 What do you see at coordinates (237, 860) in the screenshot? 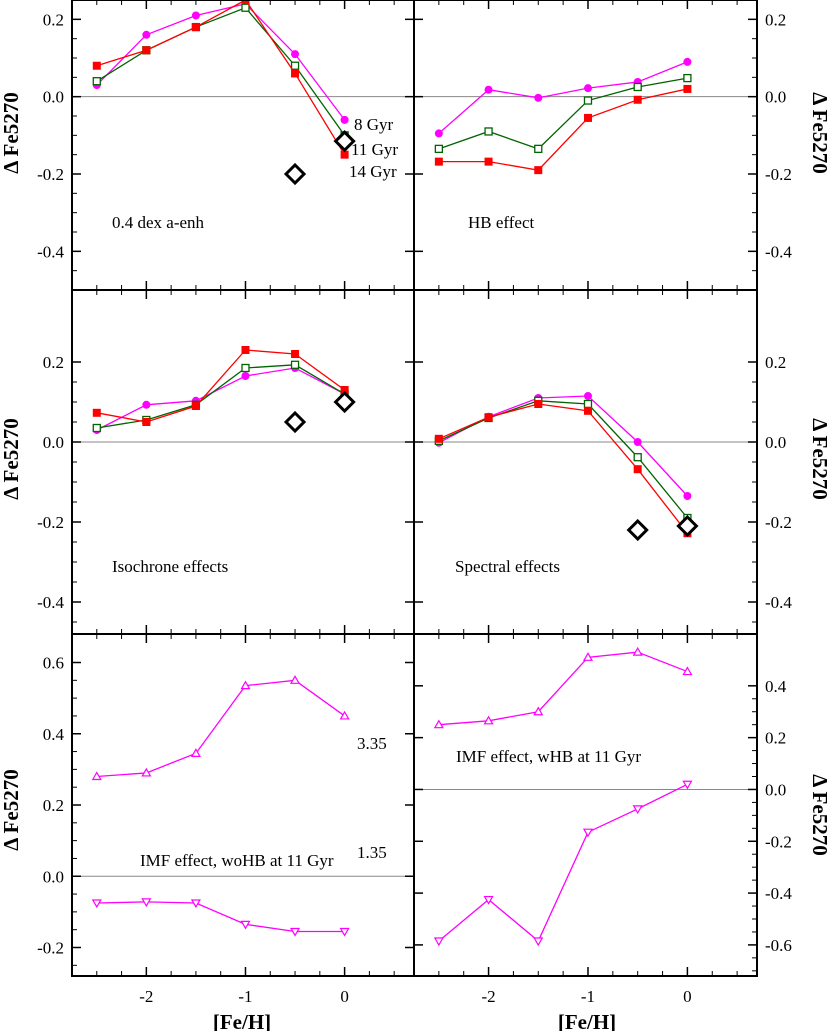
I see `panel-annotation: IMF effect, woHB at 11 Gyr` at bounding box center [237, 860].